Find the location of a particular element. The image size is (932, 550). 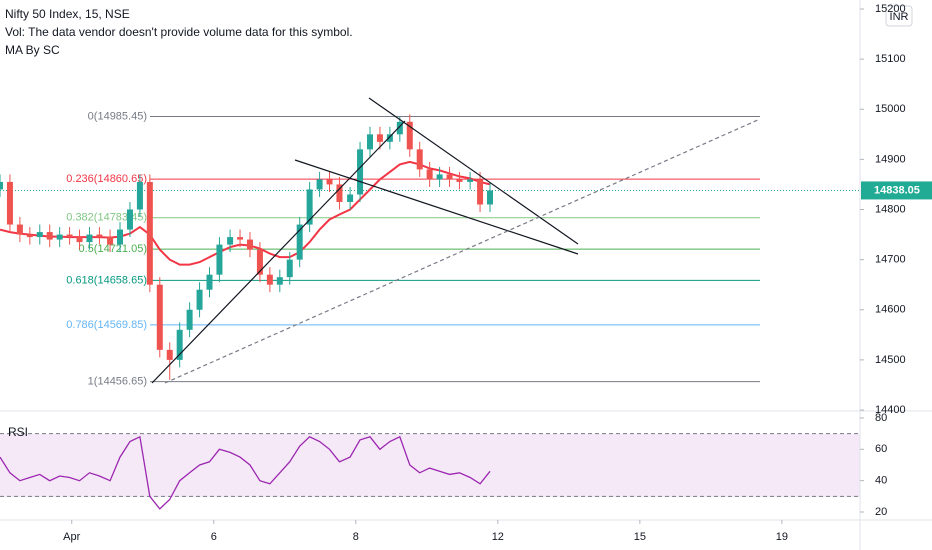

y-tick-label: 15100 is located at coordinates (890, 59).